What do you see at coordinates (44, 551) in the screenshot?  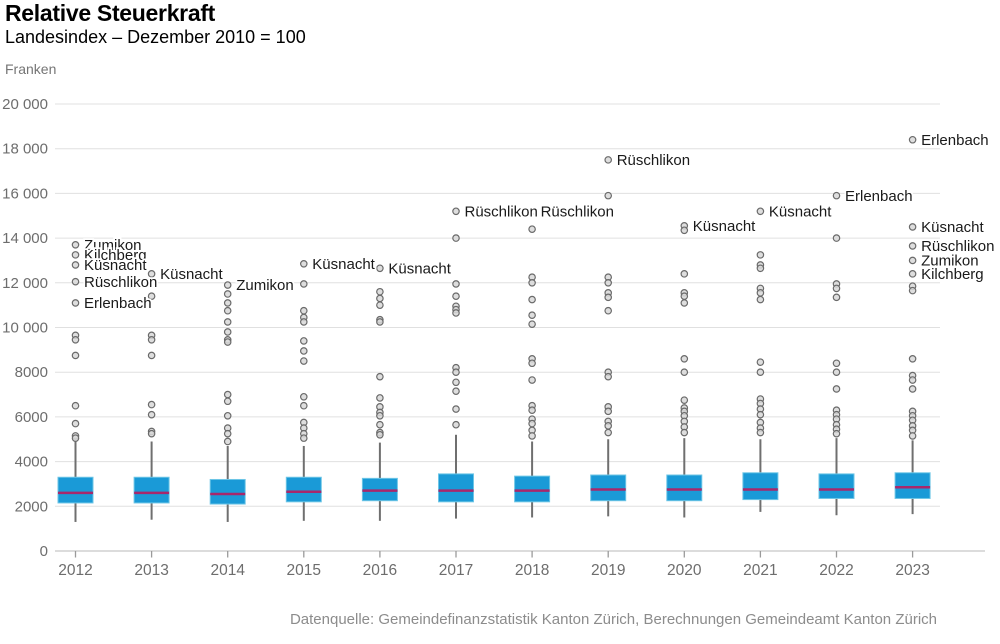 I see `y-tick-label: 0` at bounding box center [44, 551].